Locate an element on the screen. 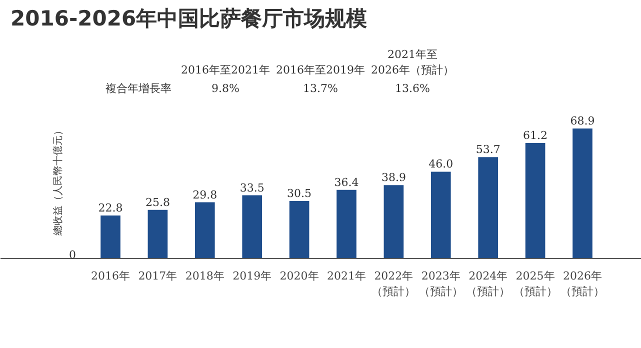 Image resolution: width=641 pixels, height=348 pixels. data-label: 36.4 is located at coordinates (346, 182).